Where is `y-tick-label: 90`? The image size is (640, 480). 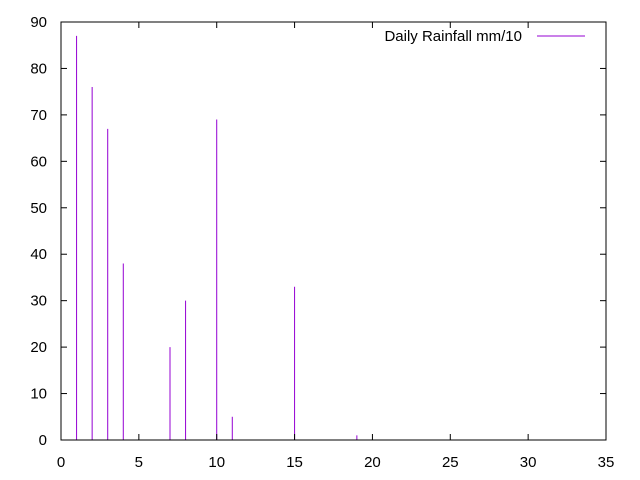 y-tick-label: 90 is located at coordinates (38, 22).